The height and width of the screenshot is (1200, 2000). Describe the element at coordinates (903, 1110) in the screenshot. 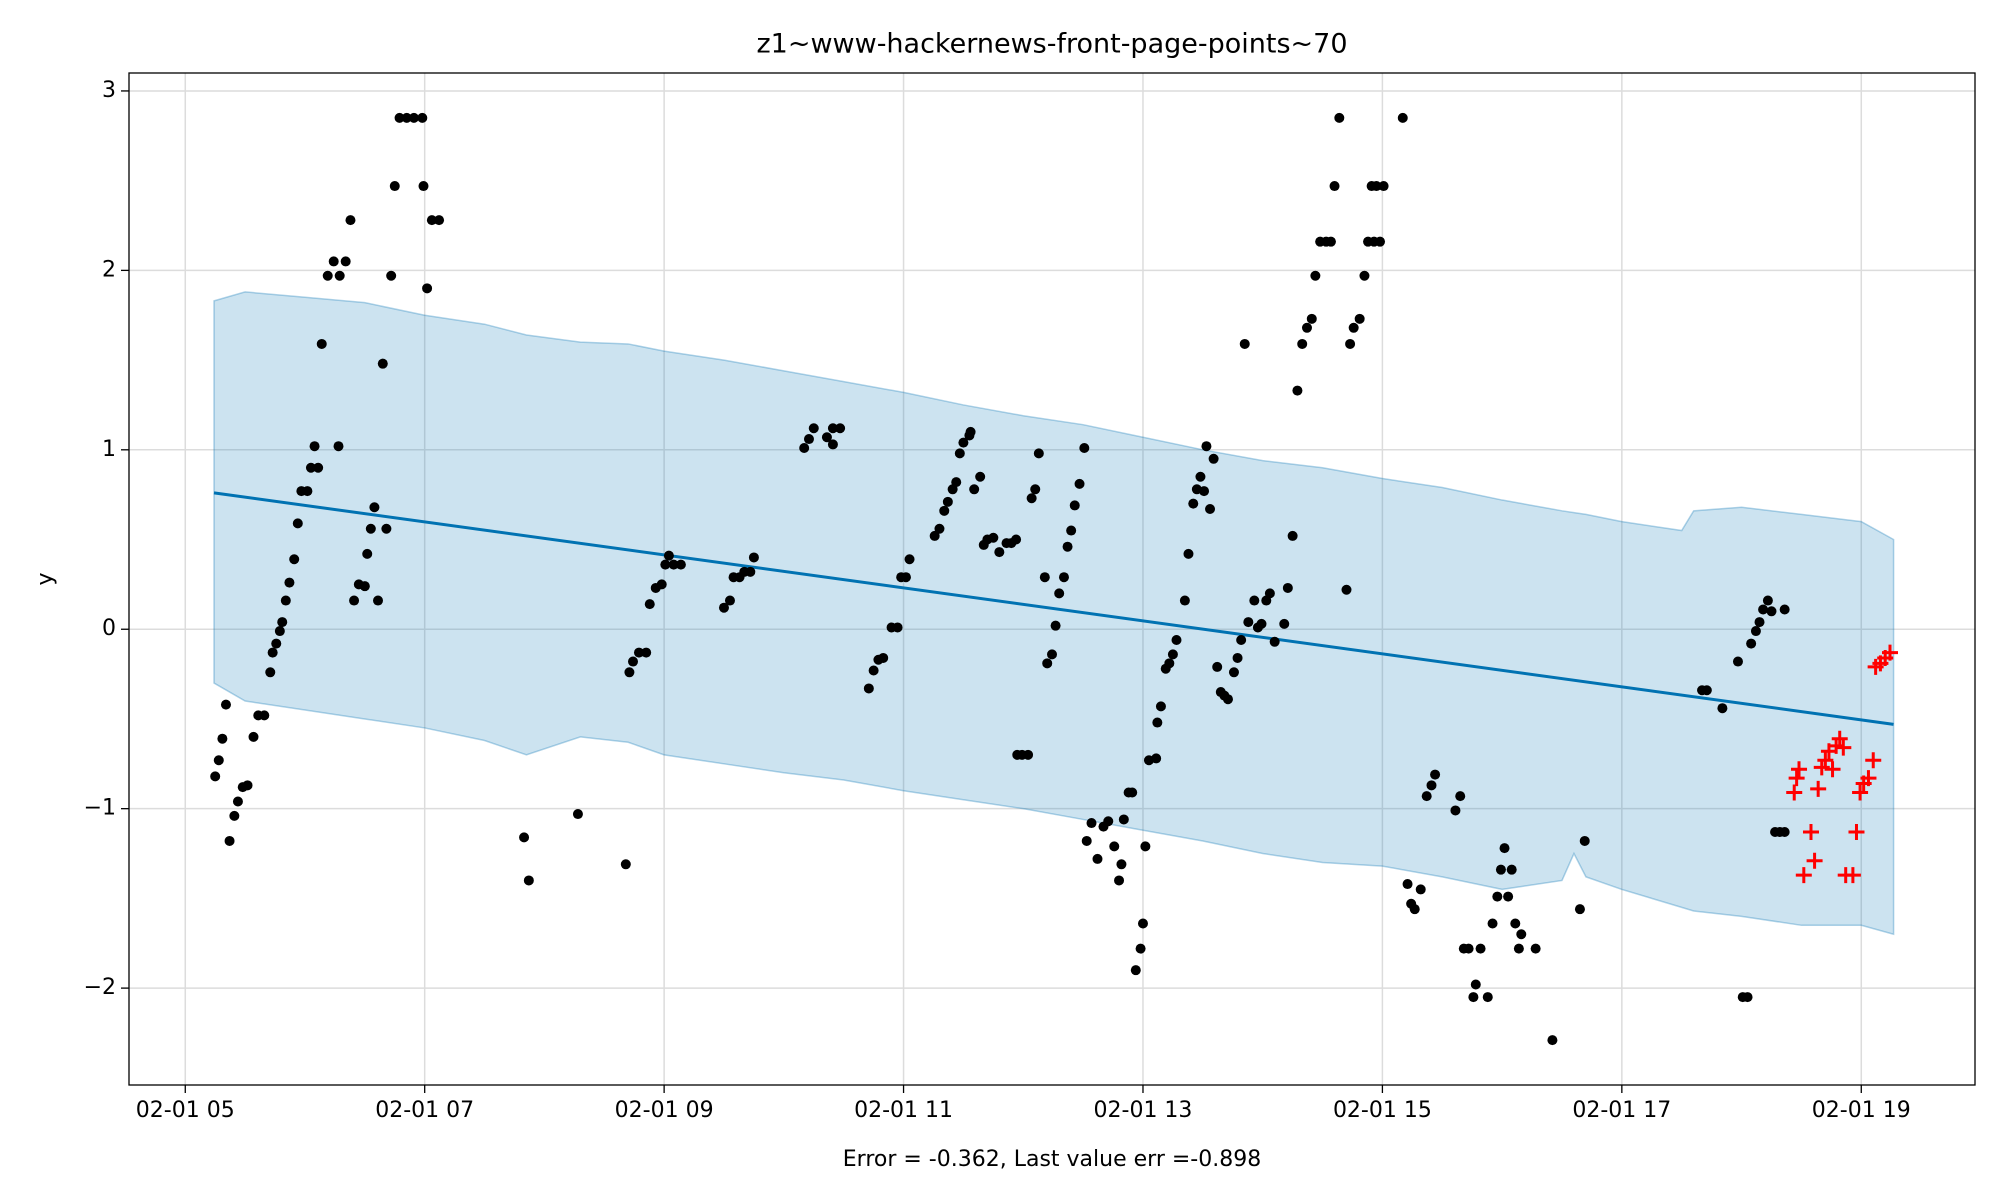

I see `x-tick-label: 02-01 11` at that location.